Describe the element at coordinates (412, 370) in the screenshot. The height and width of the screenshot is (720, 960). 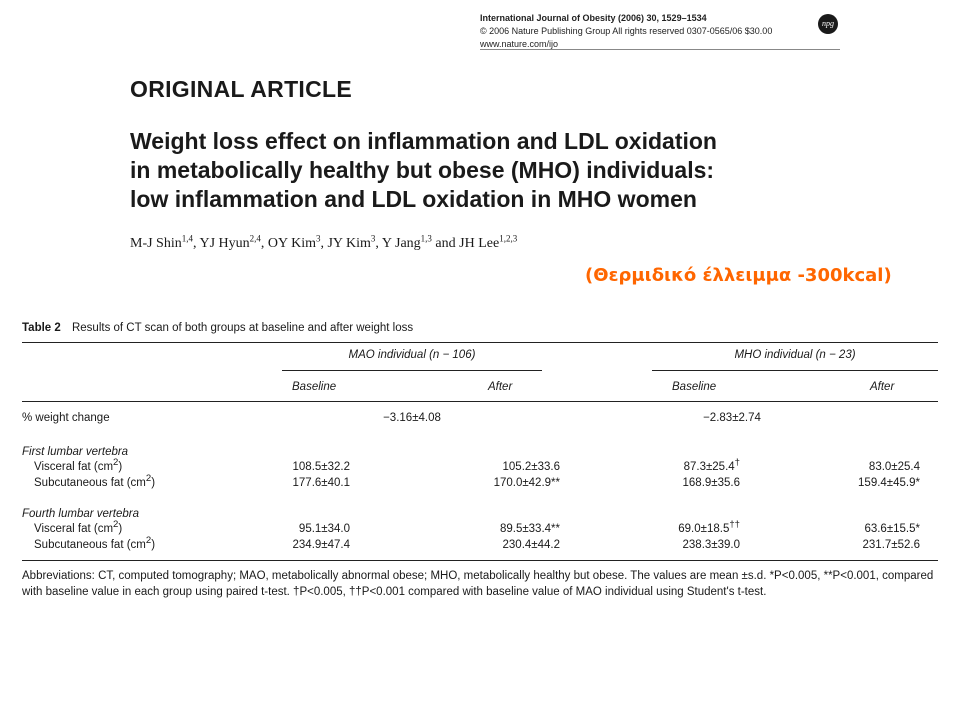
I see `group-rule-mao` at that location.